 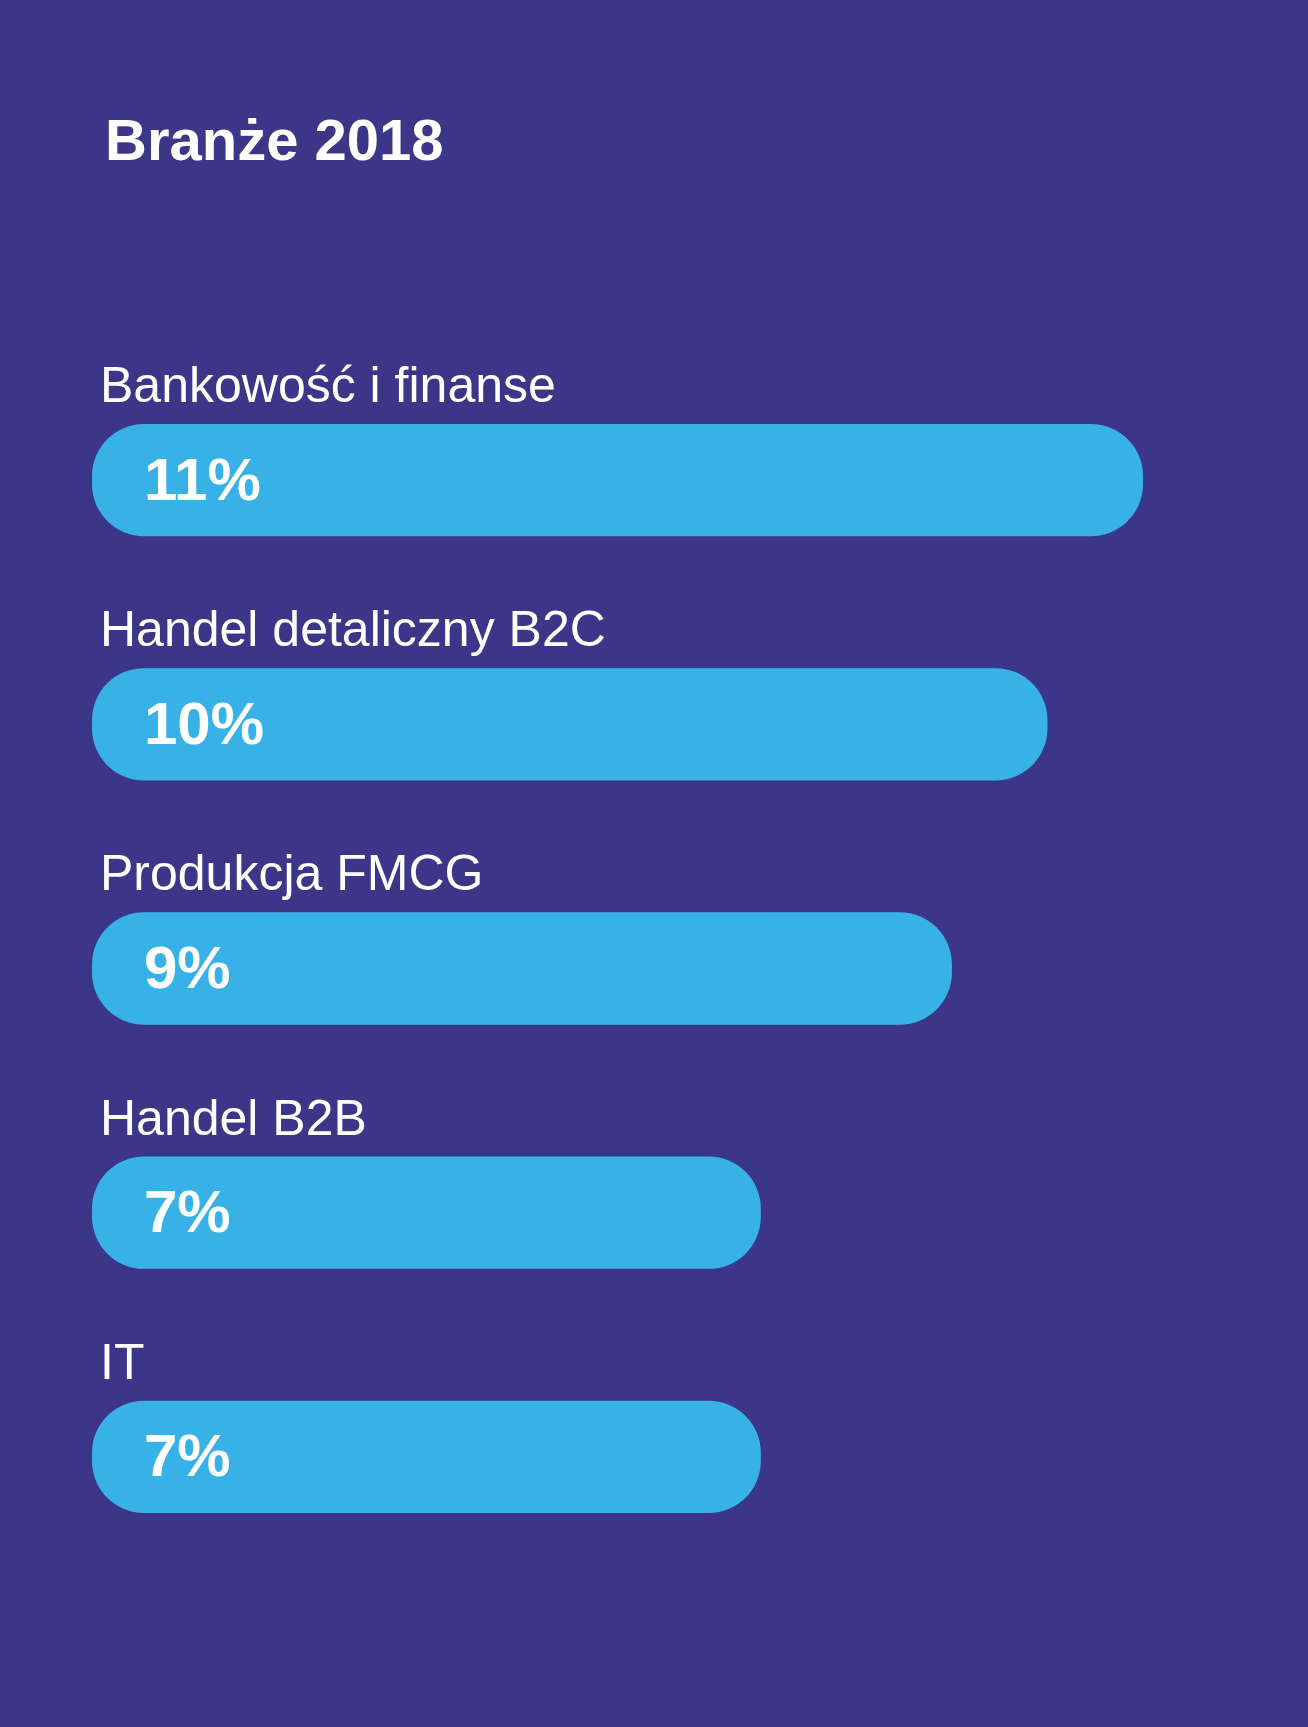 I want to click on y-tick-label: Produkcja FMCG, so click(x=292, y=873).